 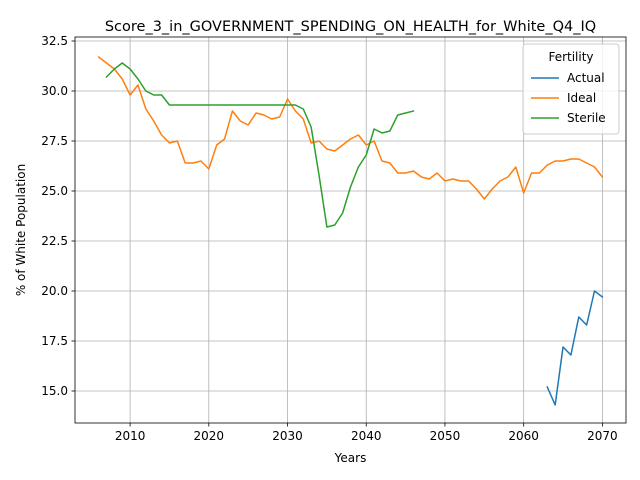 What do you see at coordinates (350, 458) in the screenshot?
I see `x-axis-label: Years` at bounding box center [350, 458].